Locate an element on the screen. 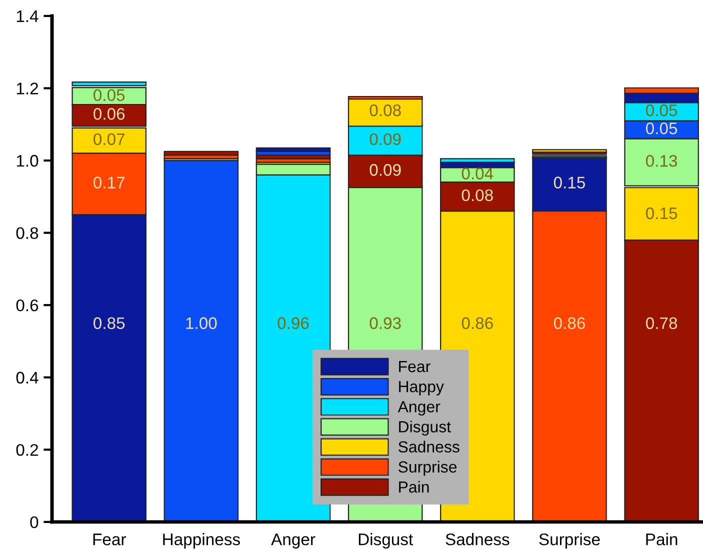  data-label: 1.00 is located at coordinates (201, 323).